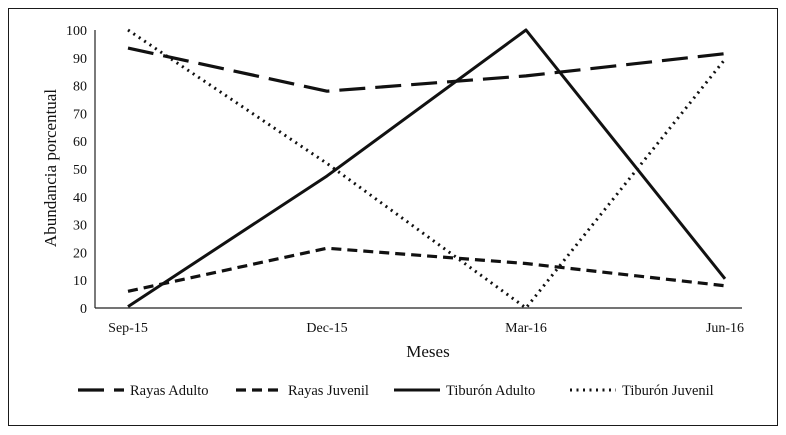 This screenshot has width=786, height=435. What do you see at coordinates (326, 328) in the screenshot?
I see `x-tick-label: Dec-15` at bounding box center [326, 328].